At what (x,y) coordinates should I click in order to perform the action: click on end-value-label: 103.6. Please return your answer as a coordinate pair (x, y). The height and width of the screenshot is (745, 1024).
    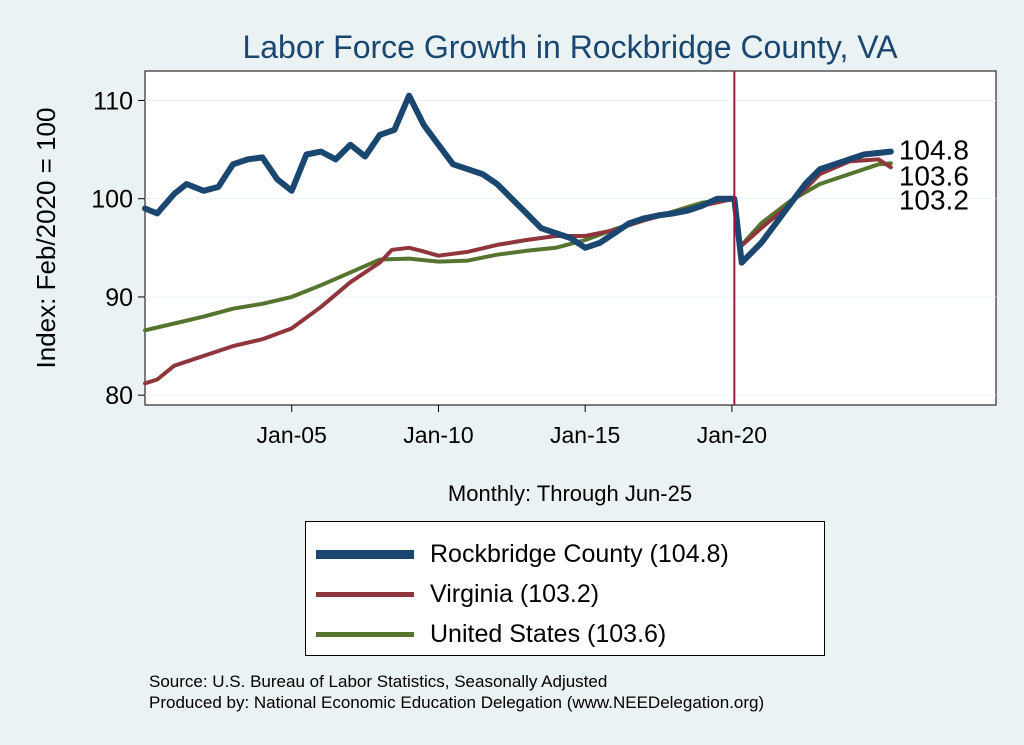
    Looking at the image, I should click on (934, 176).